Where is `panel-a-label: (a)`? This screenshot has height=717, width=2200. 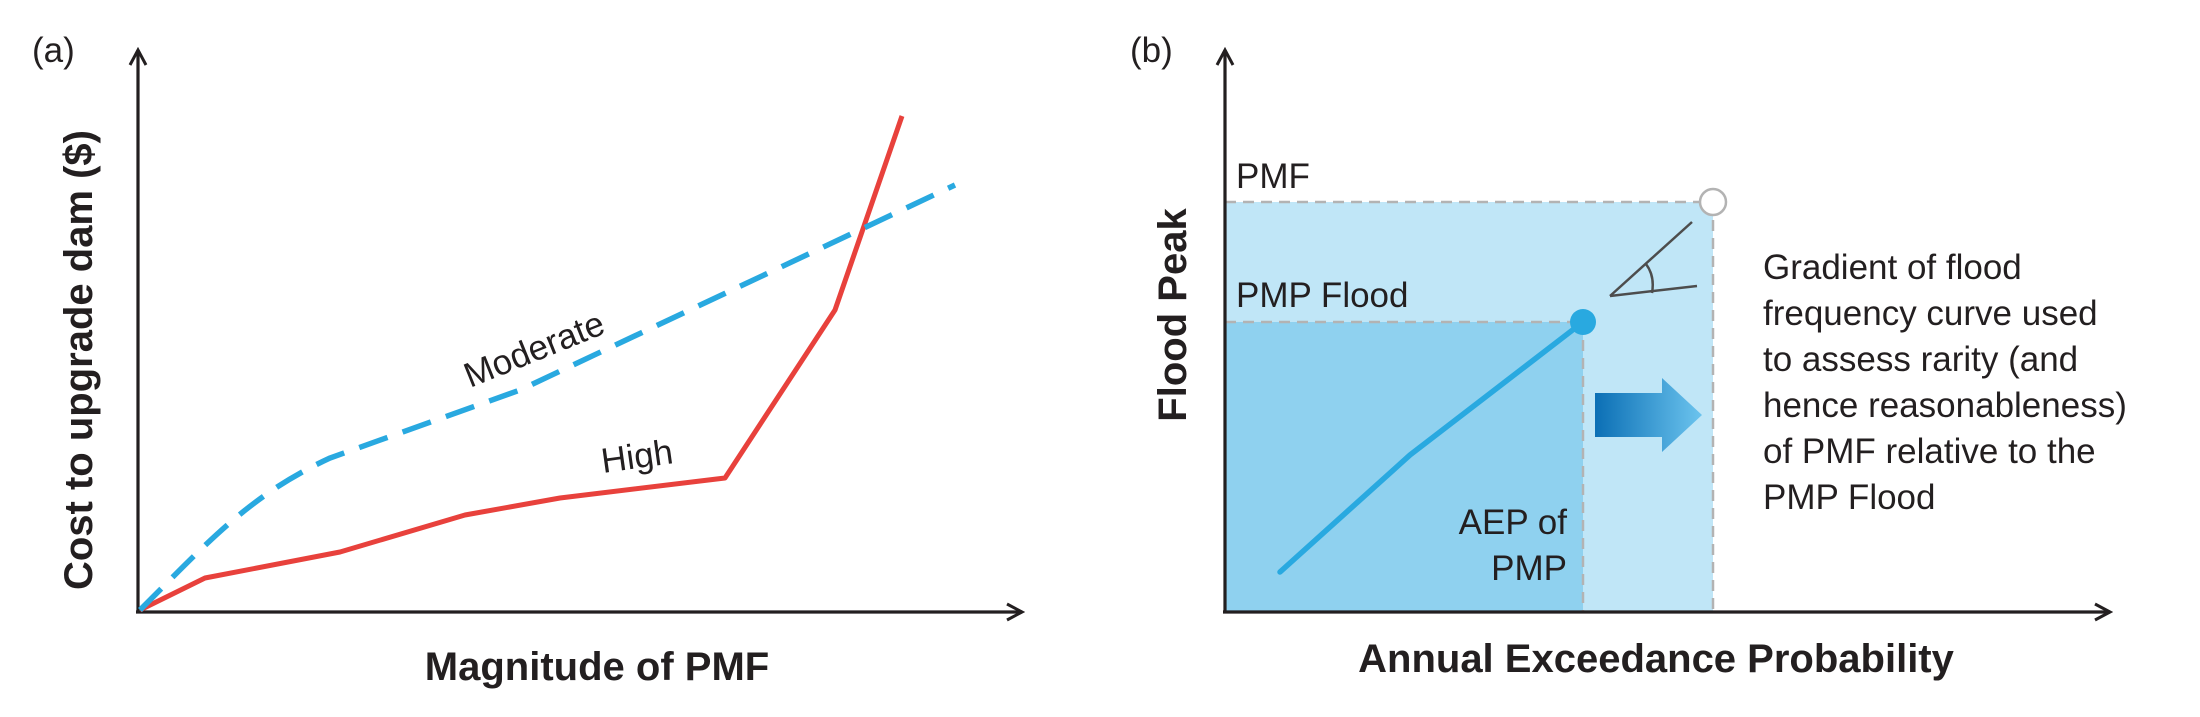 panel-a-label: (a) is located at coordinates (53, 50).